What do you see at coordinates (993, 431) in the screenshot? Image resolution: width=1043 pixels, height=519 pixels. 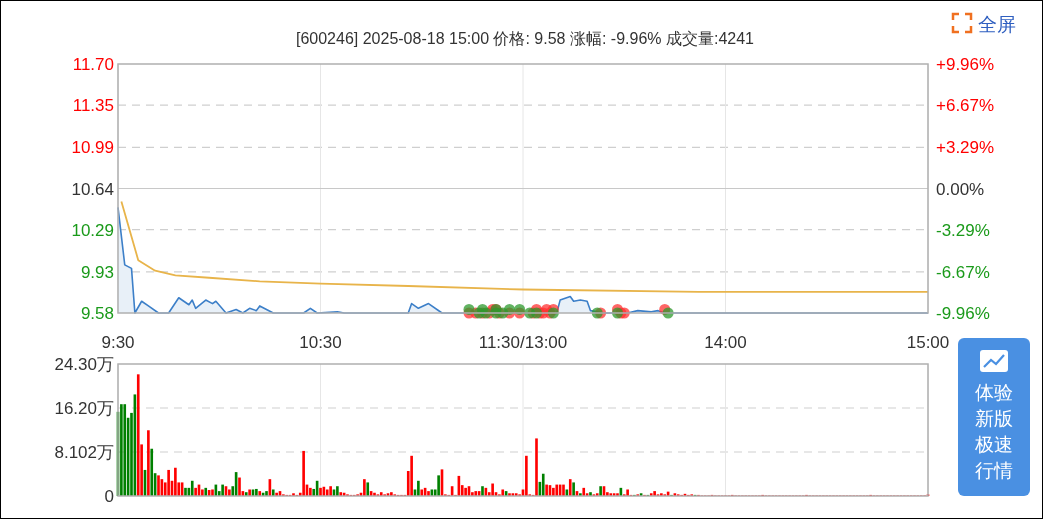 I see `text: 体验新版极速行情` at bounding box center [993, 431].